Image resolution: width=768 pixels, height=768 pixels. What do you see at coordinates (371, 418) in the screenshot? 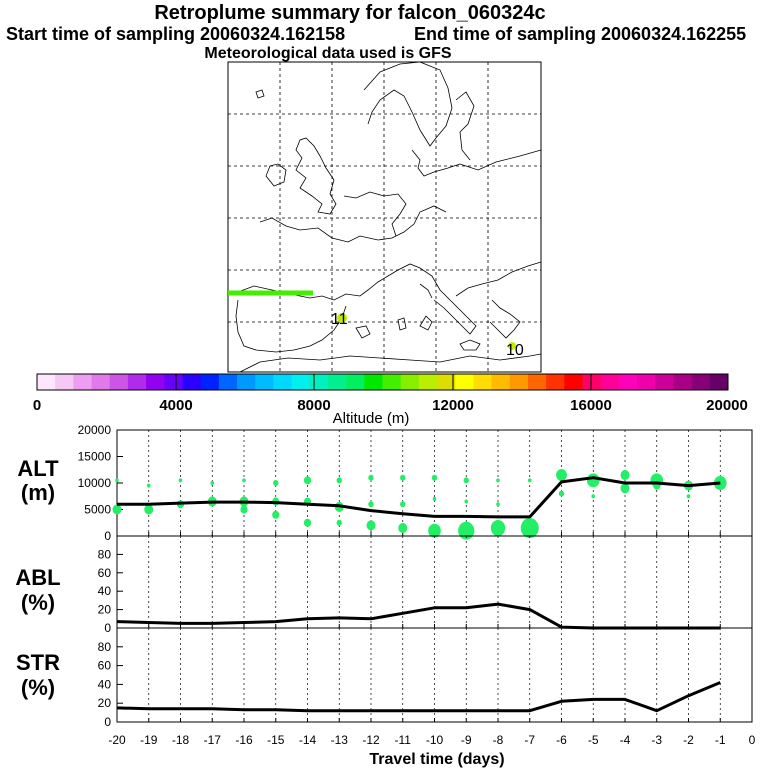
I see `colorbar-title: Altitude (m)` at bounding box center [371, 418].